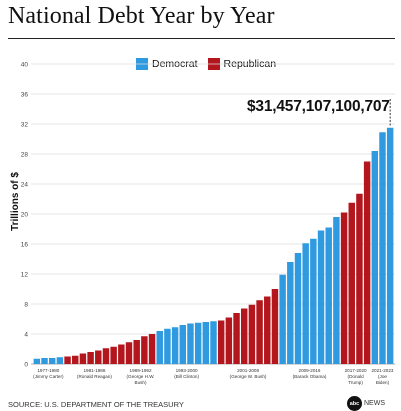  Describe the element at coordinates (310, 370) in the screenshot. I see `period-label-years: 2009-2016` at that location.